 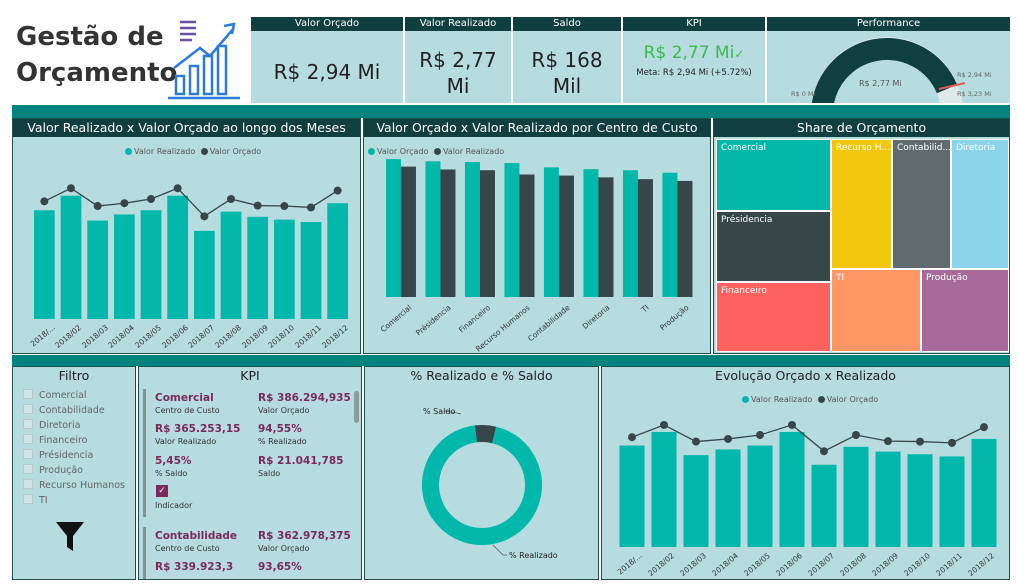 I want to click on funnel-icon, so click(x=70, y=537).